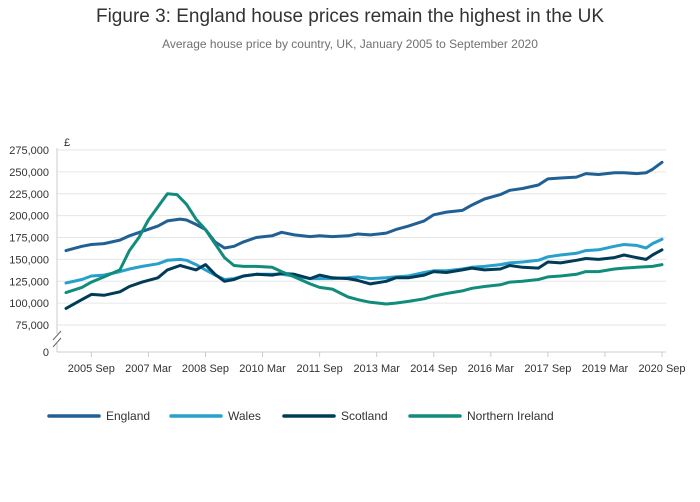  Describe the element at coordinates (98, 416) in the screenshot. I see `legend-item-england: England` at that location.